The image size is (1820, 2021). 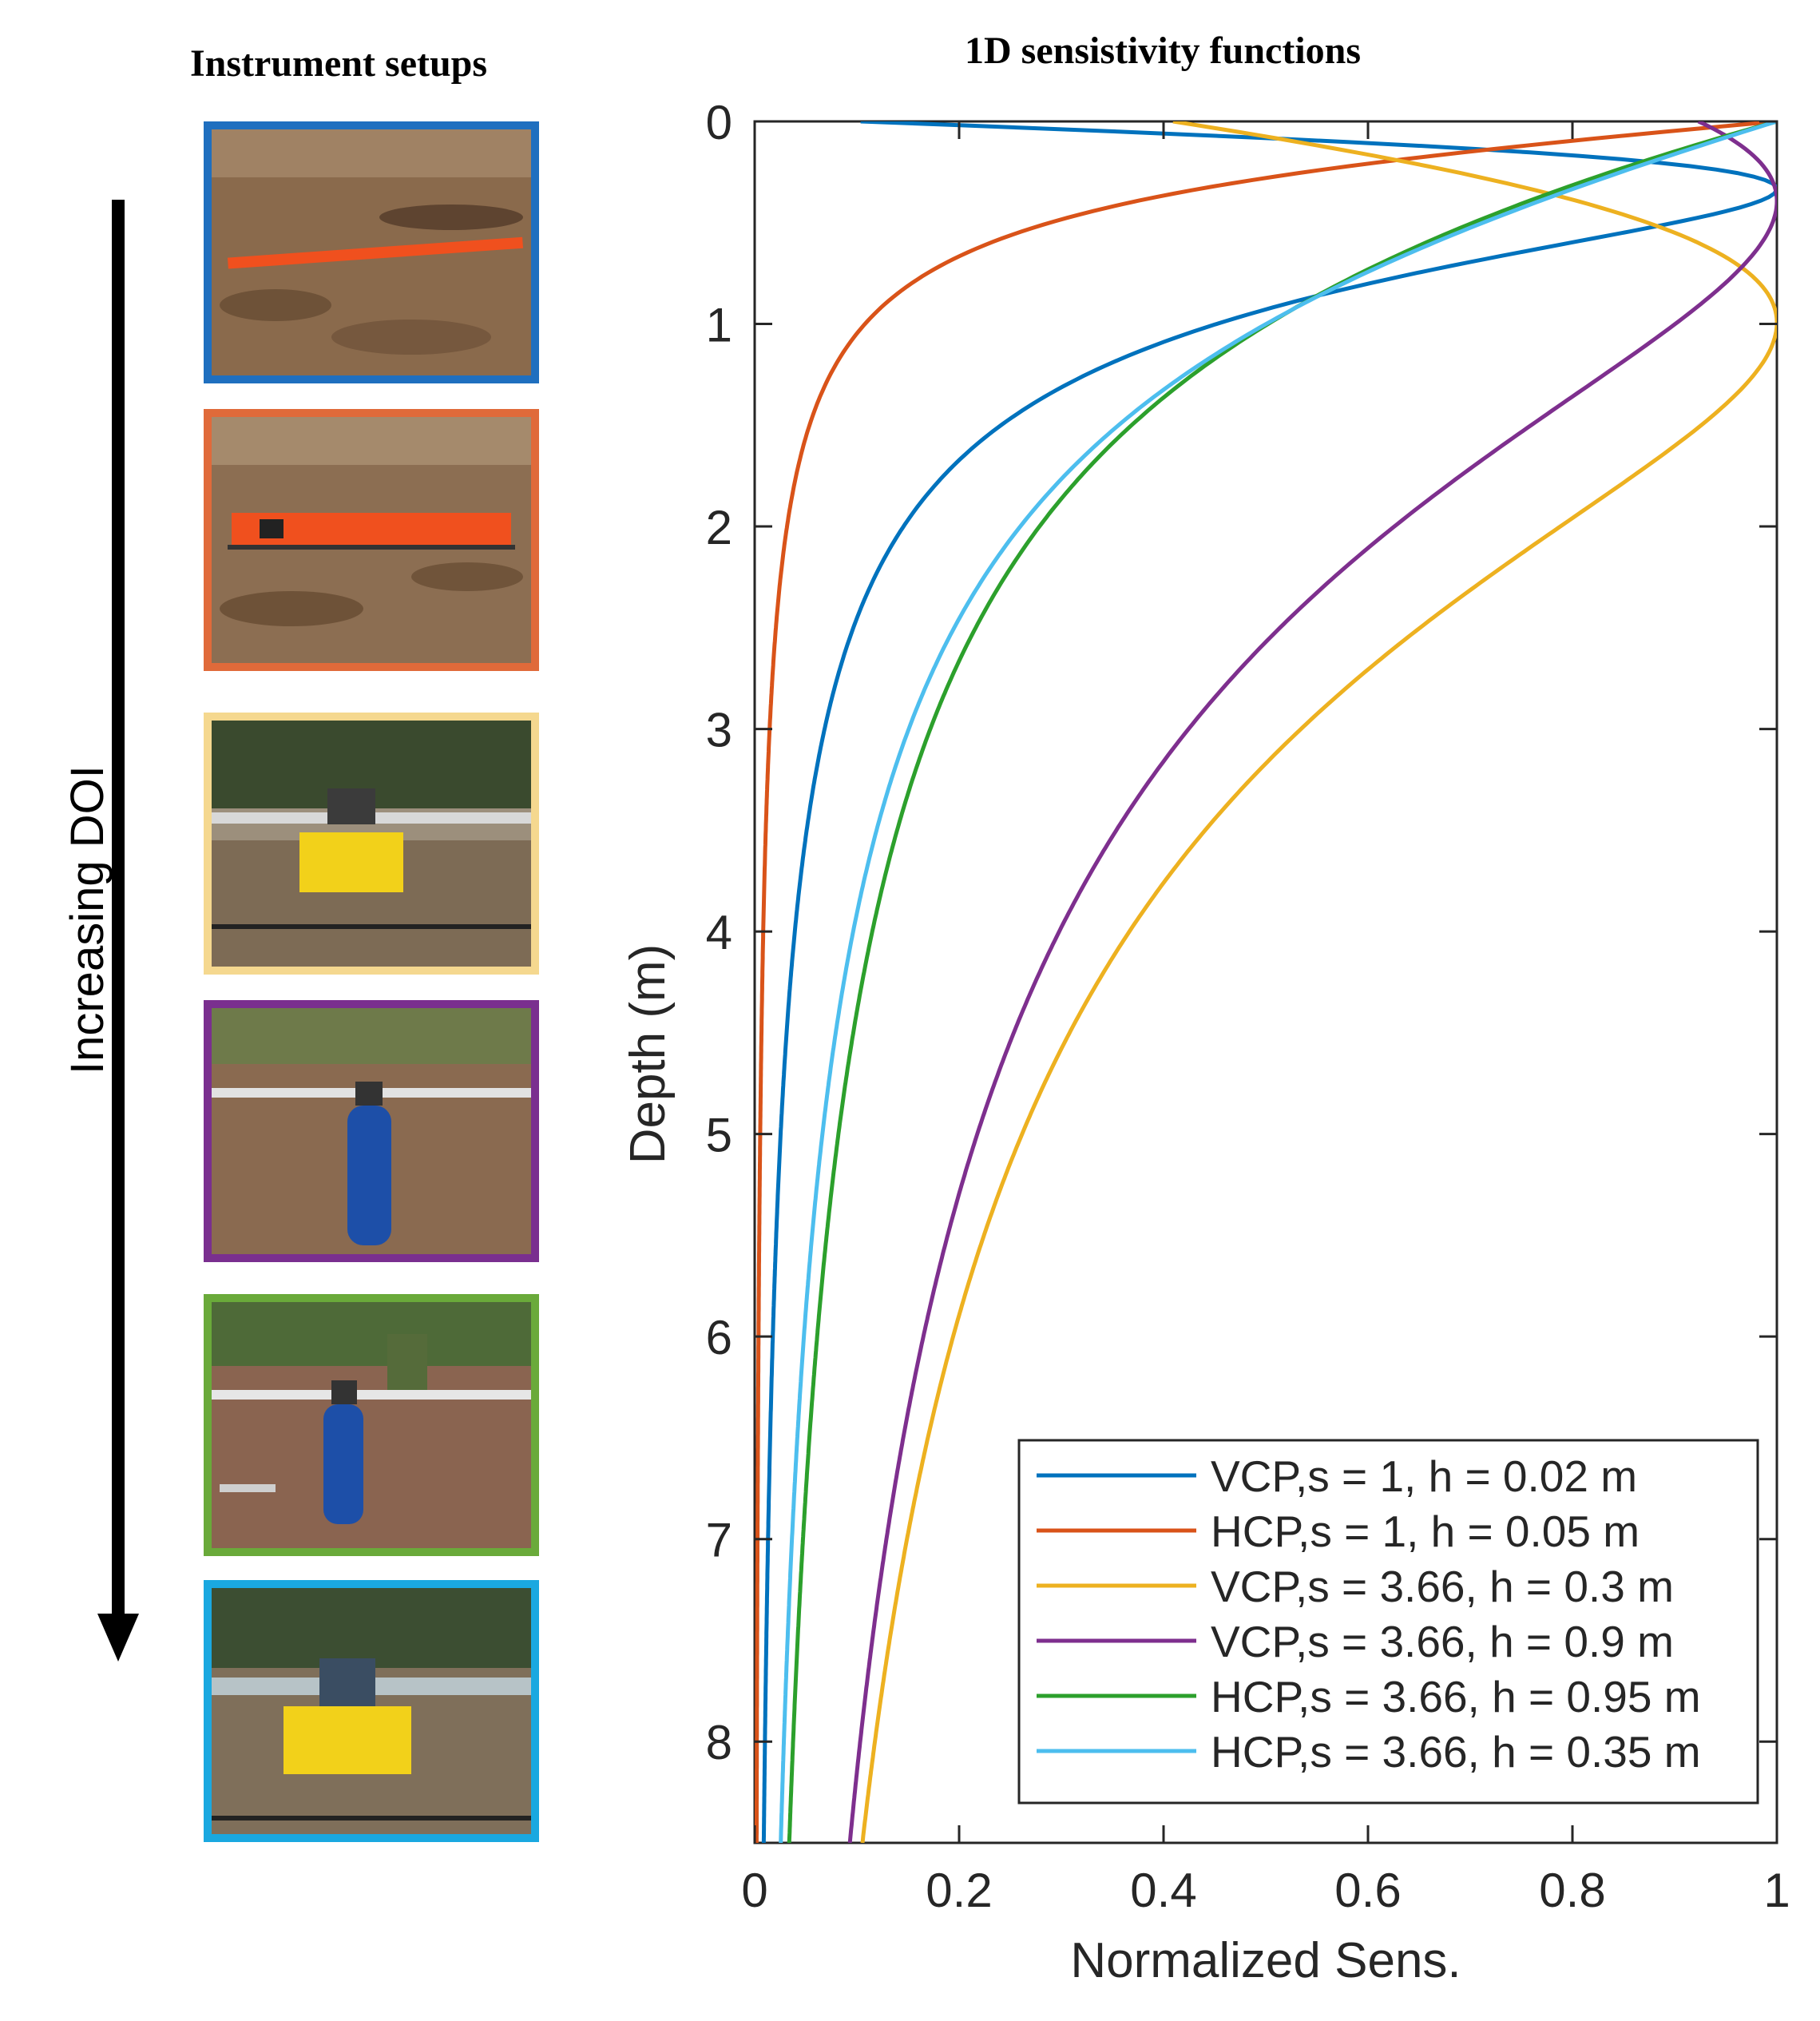 What do you see at coordinates (719, 1541) in the screenshot?
I see `y-tick-label: 7` at bounding box center [719, 1541].